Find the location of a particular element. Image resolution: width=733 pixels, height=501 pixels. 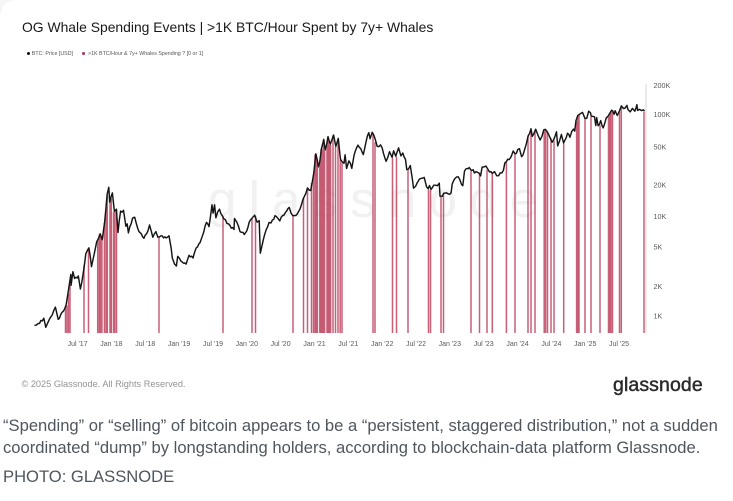

svg-text: 100K is located at coordinates (662, 114).